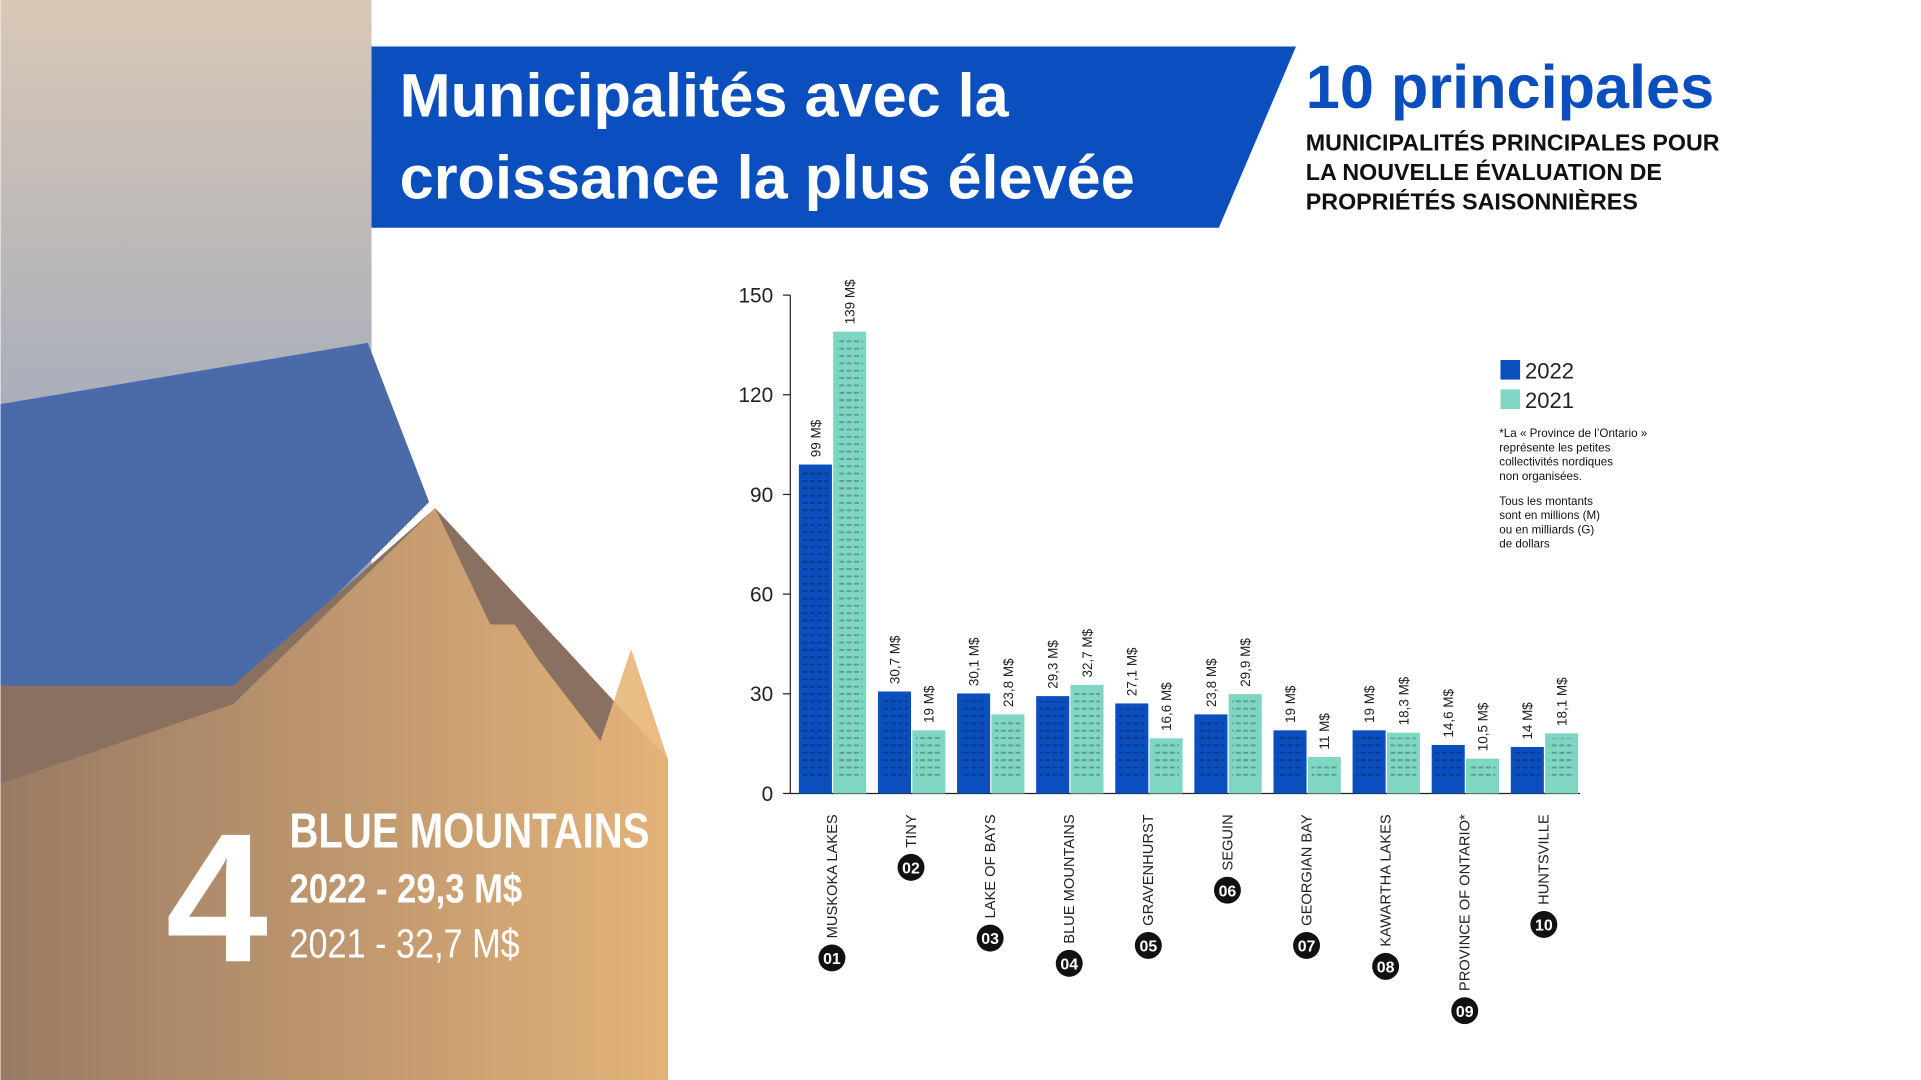 The width and height of the screenshot is (1921, 1080). I want to click on rank-label: 06, so click(1228, 891).